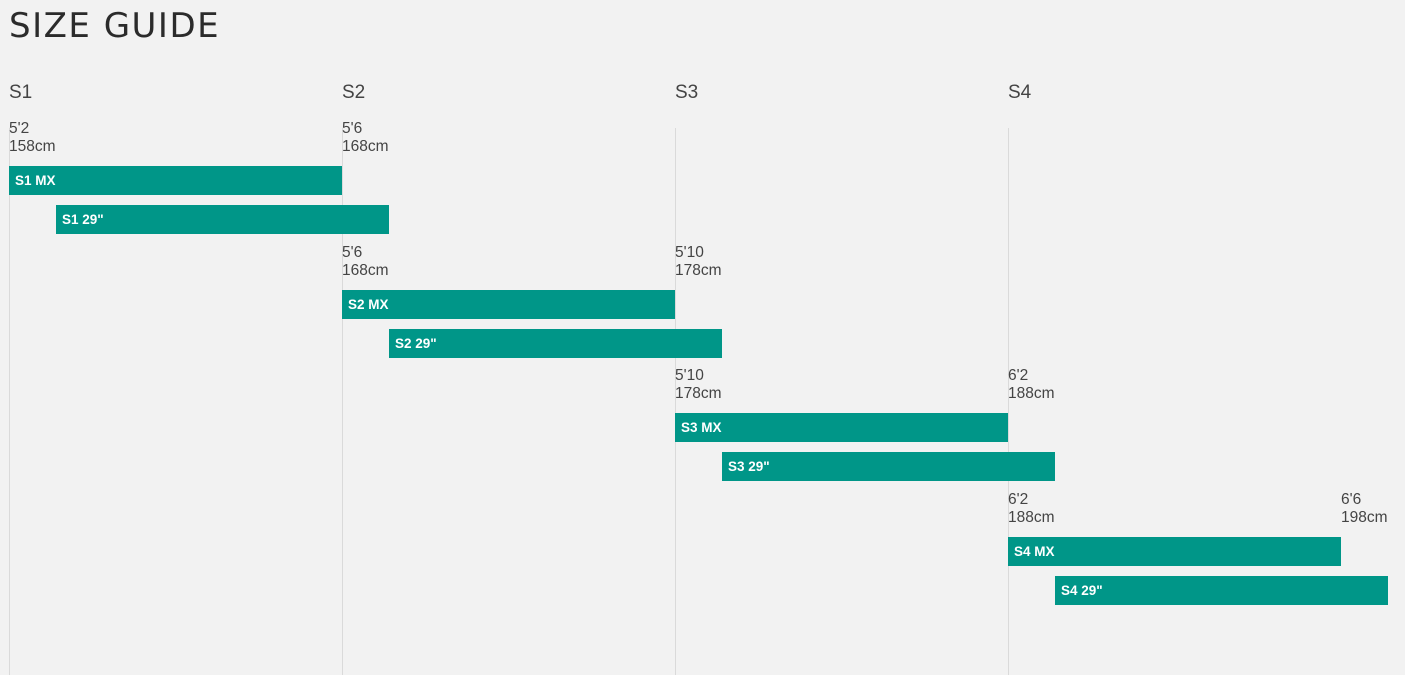  Describe the element at coordinates (508, 304) in the screenshot. I see `size-range-bar-s2-mx: S2 MX` at that location.